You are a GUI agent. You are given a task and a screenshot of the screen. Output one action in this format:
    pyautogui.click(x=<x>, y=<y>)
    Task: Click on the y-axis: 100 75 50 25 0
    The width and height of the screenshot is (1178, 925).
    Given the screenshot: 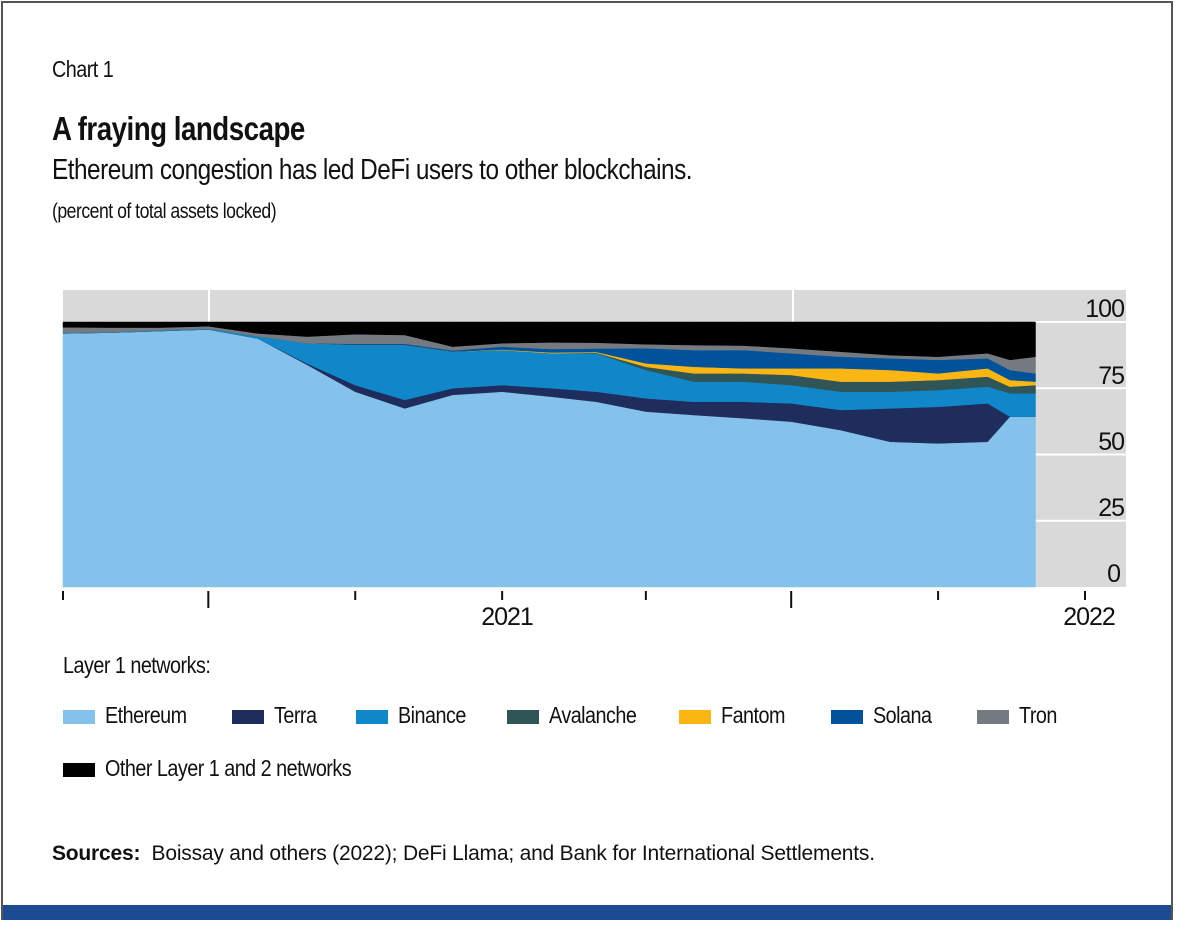 What is the action you would take?
    pyautogui.click(x=1105, y=441)
    